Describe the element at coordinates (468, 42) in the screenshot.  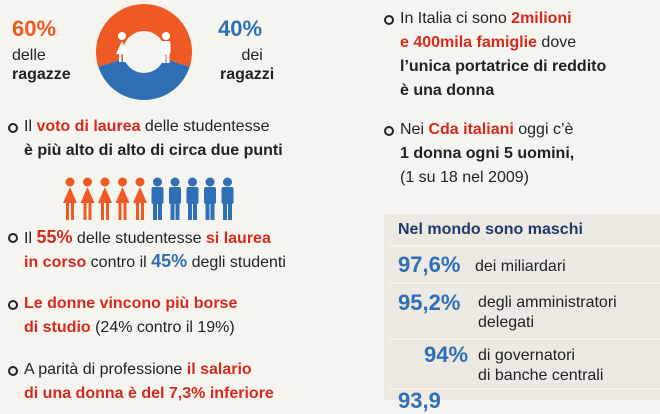
I see `fact-highlight: e 400mila famiglie` at that location.